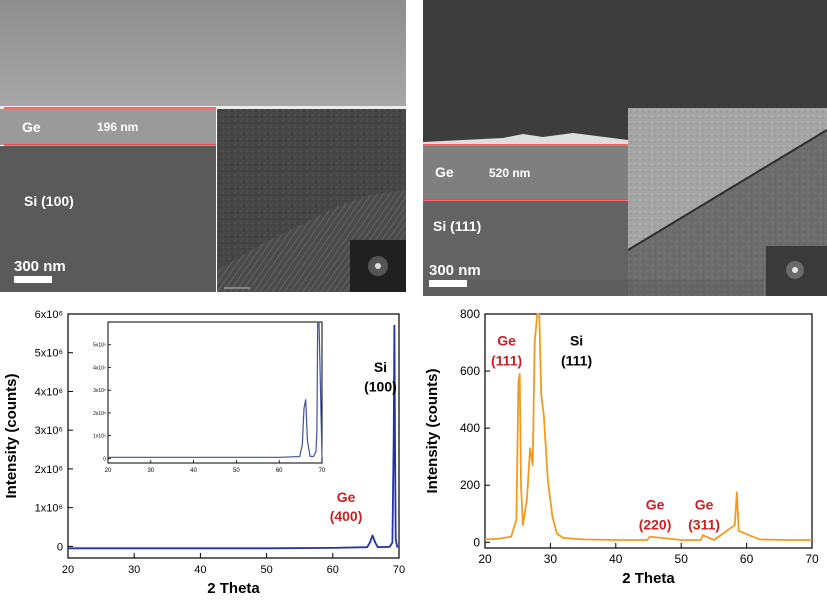  I want to click on y-tick-label: 600, so click(470, 371).